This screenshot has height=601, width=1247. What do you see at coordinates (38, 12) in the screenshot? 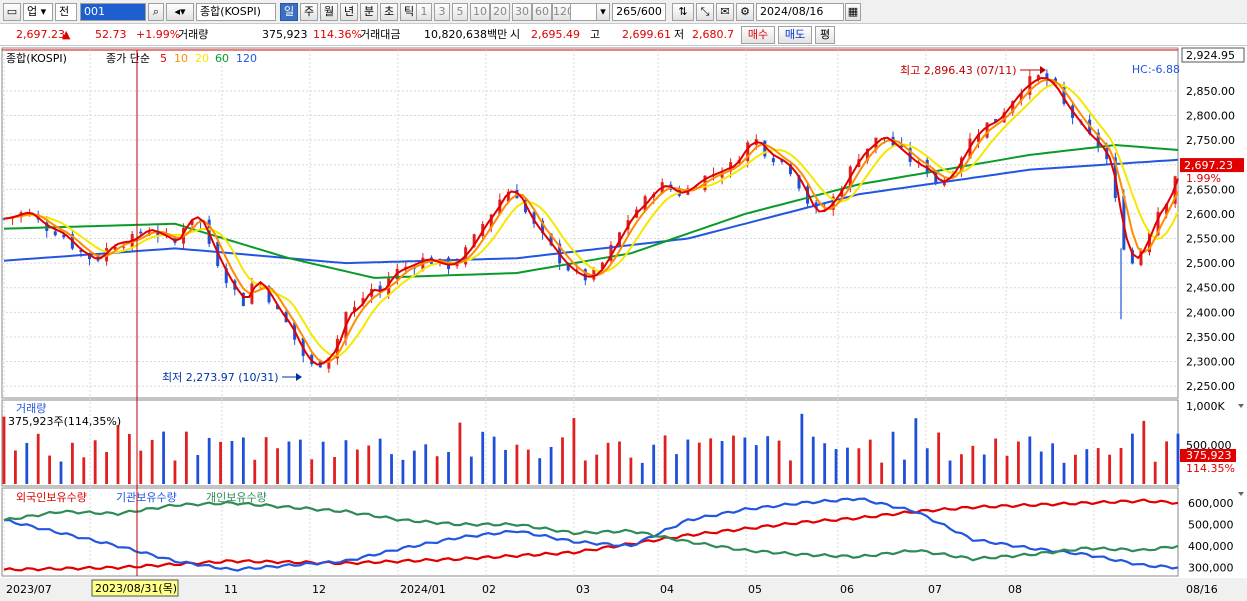
I see `market-selector: 업 ▾` at bounding box center [38, 12].